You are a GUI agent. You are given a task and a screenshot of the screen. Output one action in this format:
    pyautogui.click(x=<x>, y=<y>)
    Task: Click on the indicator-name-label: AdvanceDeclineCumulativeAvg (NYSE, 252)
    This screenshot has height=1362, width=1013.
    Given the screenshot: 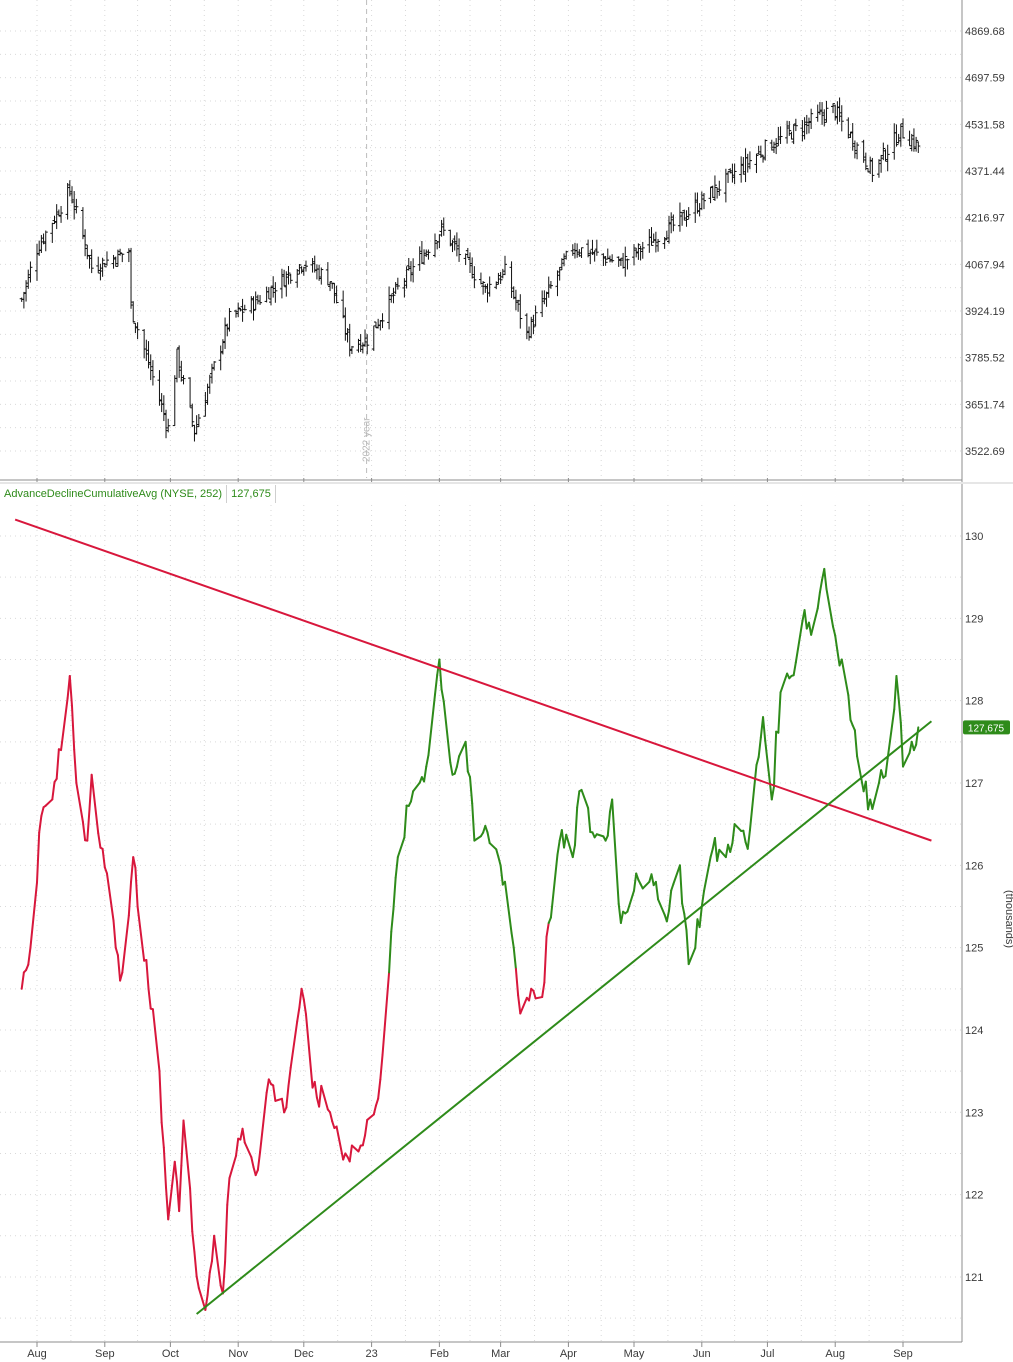 What is the action you would take?
    pyautogui.click(x=114, y=494)
    